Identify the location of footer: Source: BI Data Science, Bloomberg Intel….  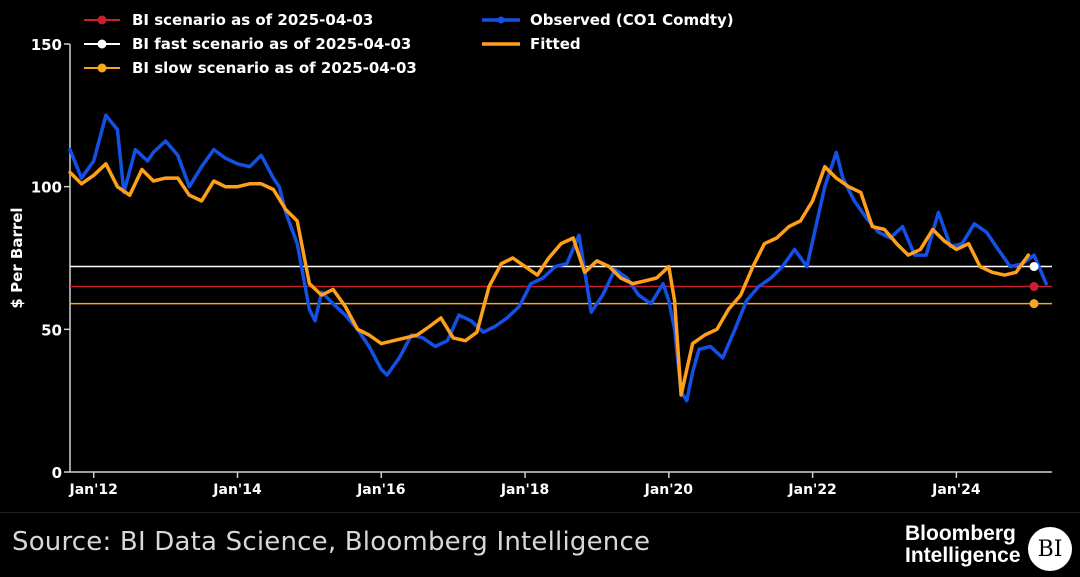
(540, 544).